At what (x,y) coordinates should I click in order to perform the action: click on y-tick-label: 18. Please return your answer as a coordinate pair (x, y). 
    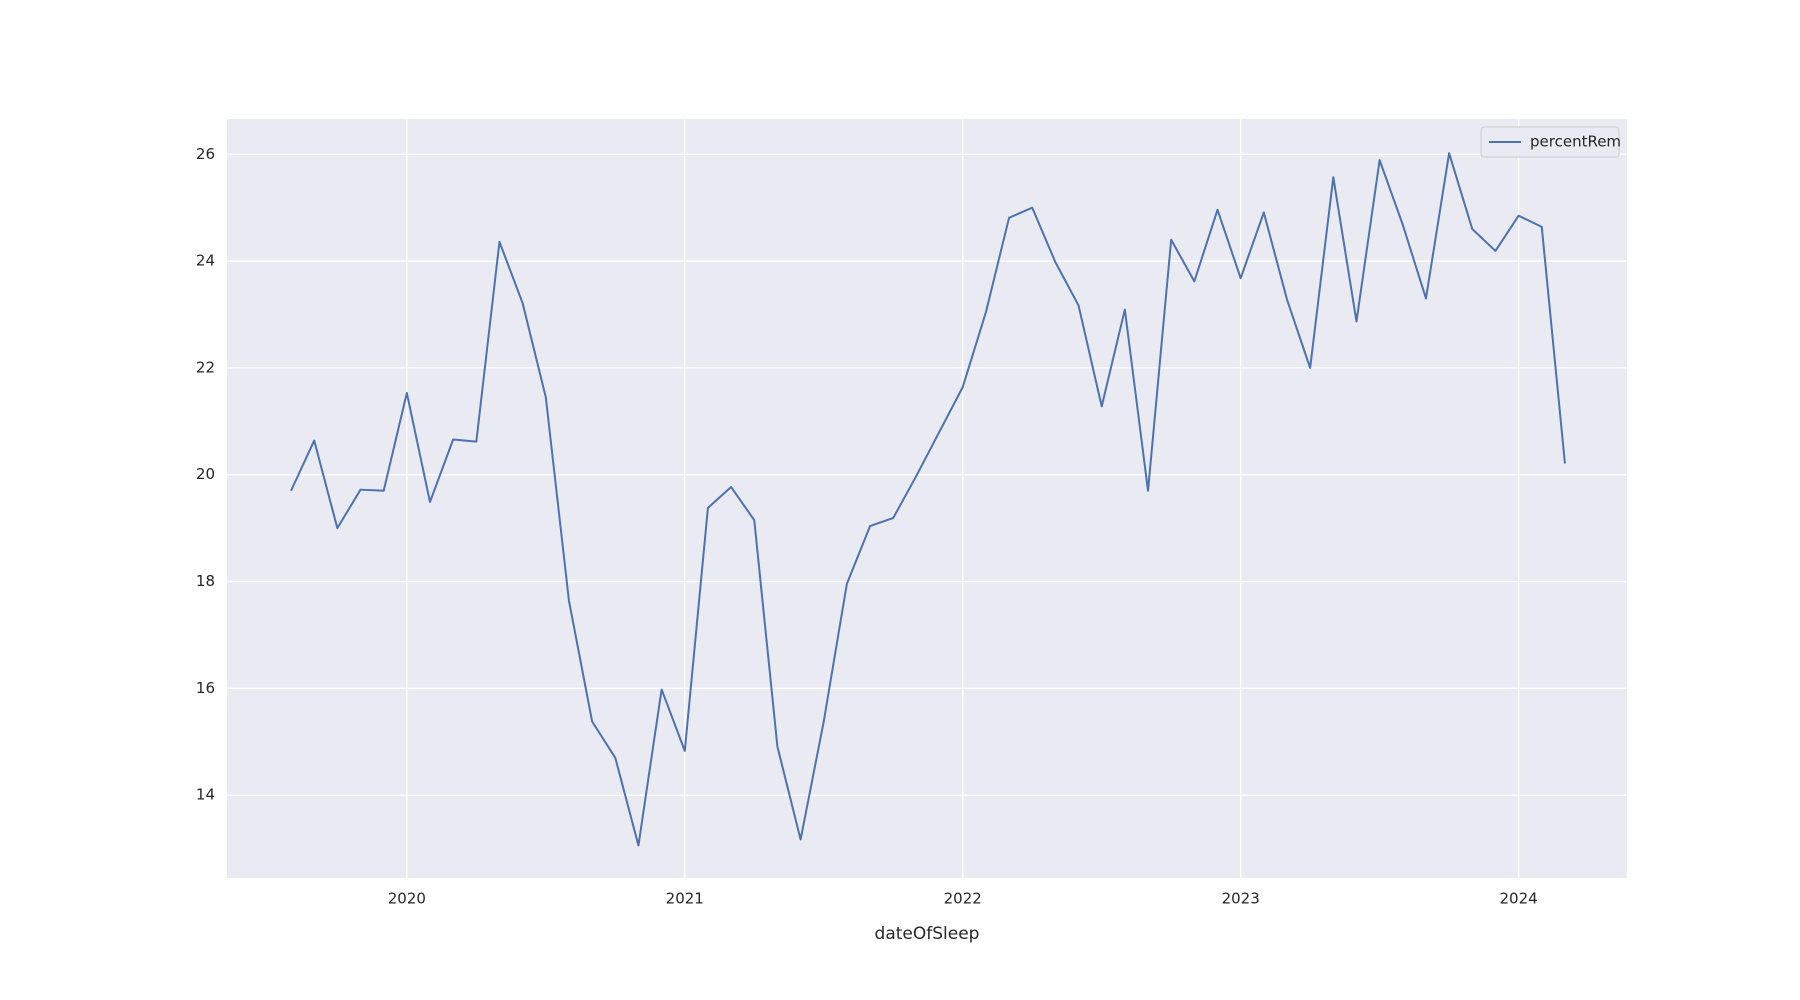
    Looking at the image, I should click on (205, 581).